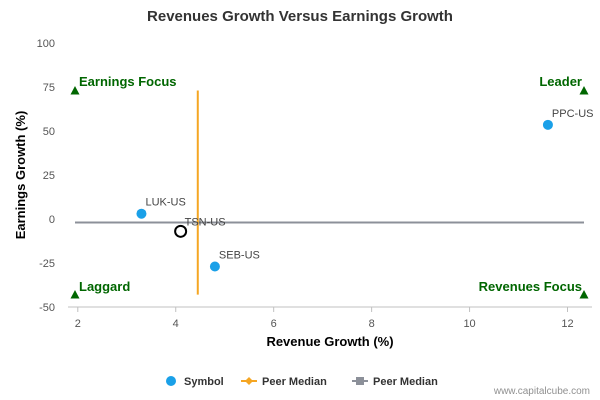  What do you see at coordinates (176, 324) in the screenshot?
I see `x-tick-label: 4` at bounding box center [176, 324].